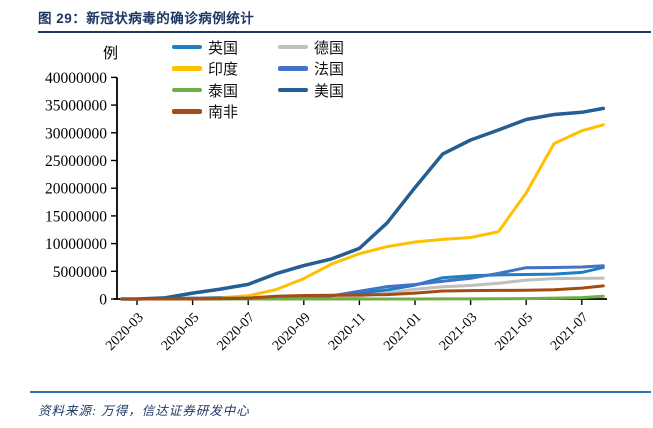 The width and height of the screenshot is (653, 428). I want to click on y-tick-label: 40000000, so click(76, 78).